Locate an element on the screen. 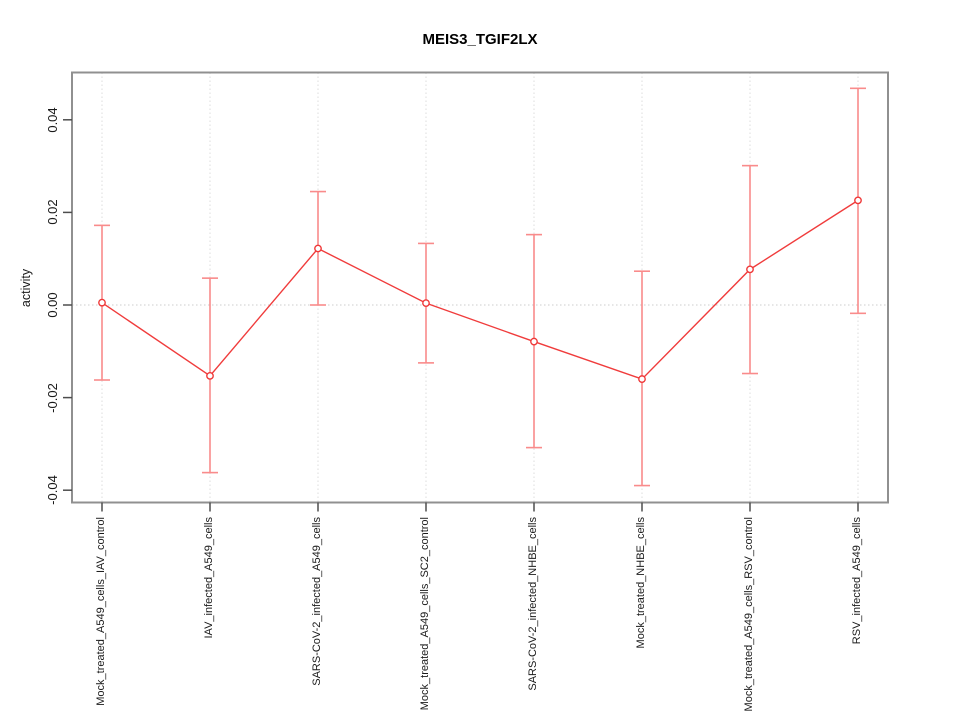  x-tick-label: Mock_treated_A549_cells_RSV_control is located at coordinates (749, 614).